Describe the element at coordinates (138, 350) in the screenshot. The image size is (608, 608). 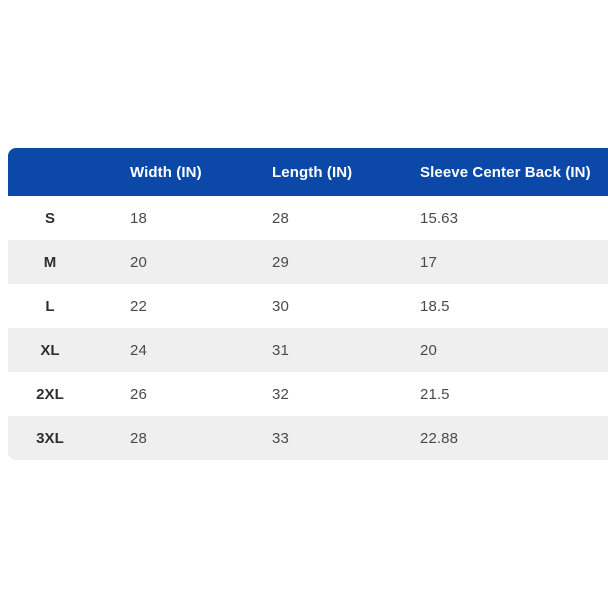
I see `width-cell: 24` at that location.